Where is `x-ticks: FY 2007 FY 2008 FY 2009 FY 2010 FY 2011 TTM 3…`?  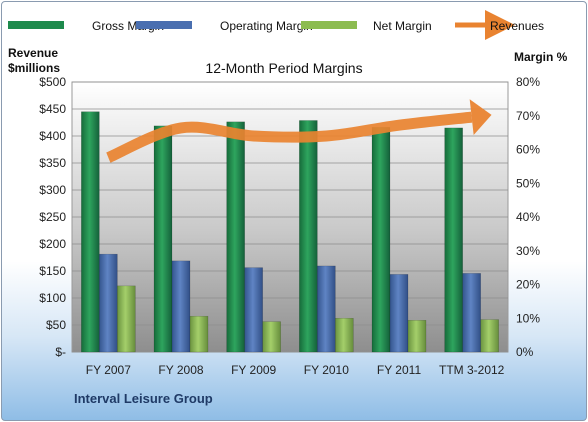
x-ticks: FY 2007 FY 2008 FY 2009 FY 2010 FY 2011 TTM 3… is located at coordinates (295, 370).